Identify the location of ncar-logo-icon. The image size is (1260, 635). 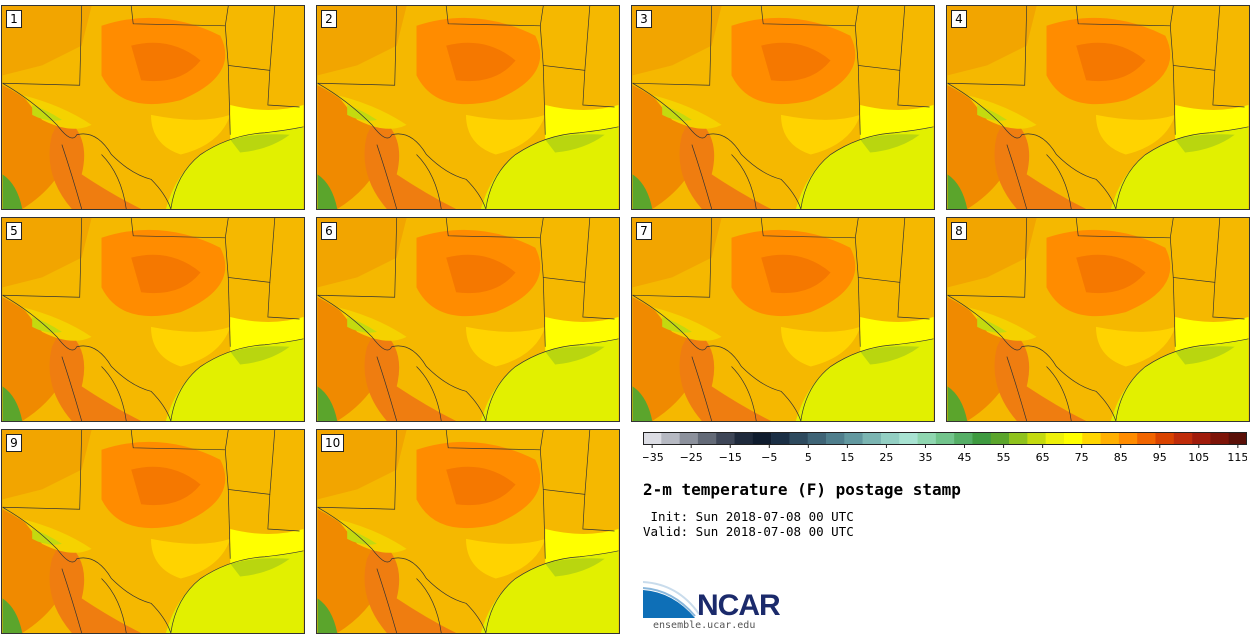
(671, 599).